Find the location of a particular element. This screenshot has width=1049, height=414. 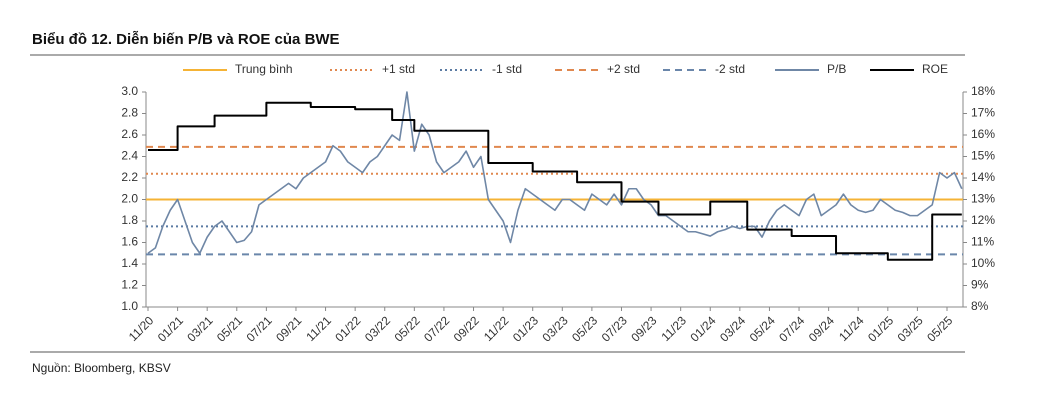

legend-label: Trung bình is located at coordinates (264, 69).